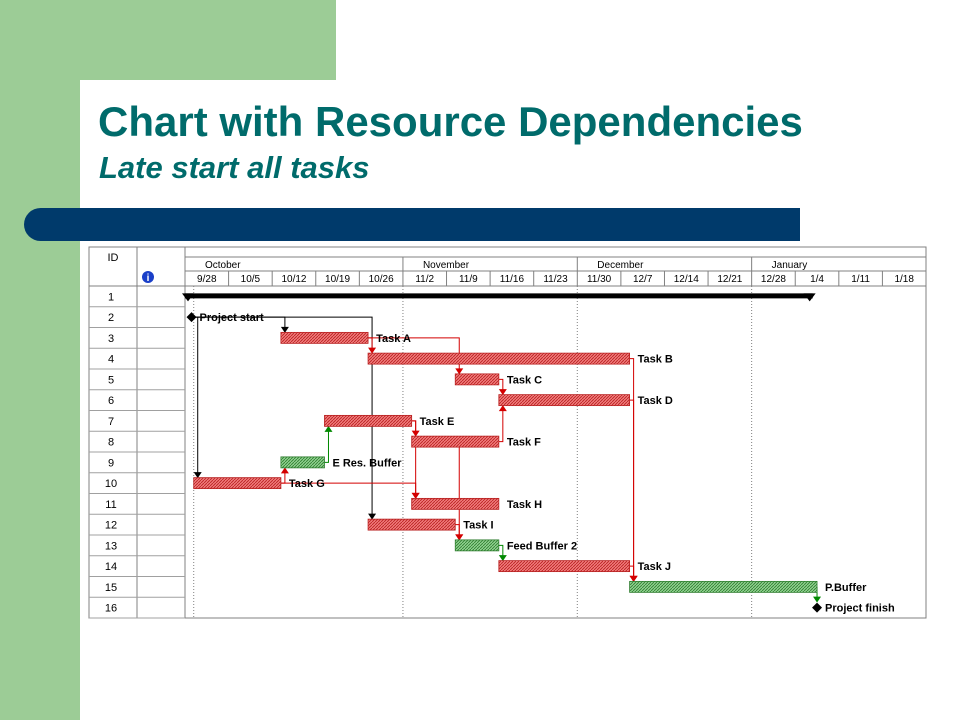  What do you see at coordinates (450, 121) in the screenshot?
I see `slide-title: Chart with Resource Dependencies` at bounding box center [450, 121].